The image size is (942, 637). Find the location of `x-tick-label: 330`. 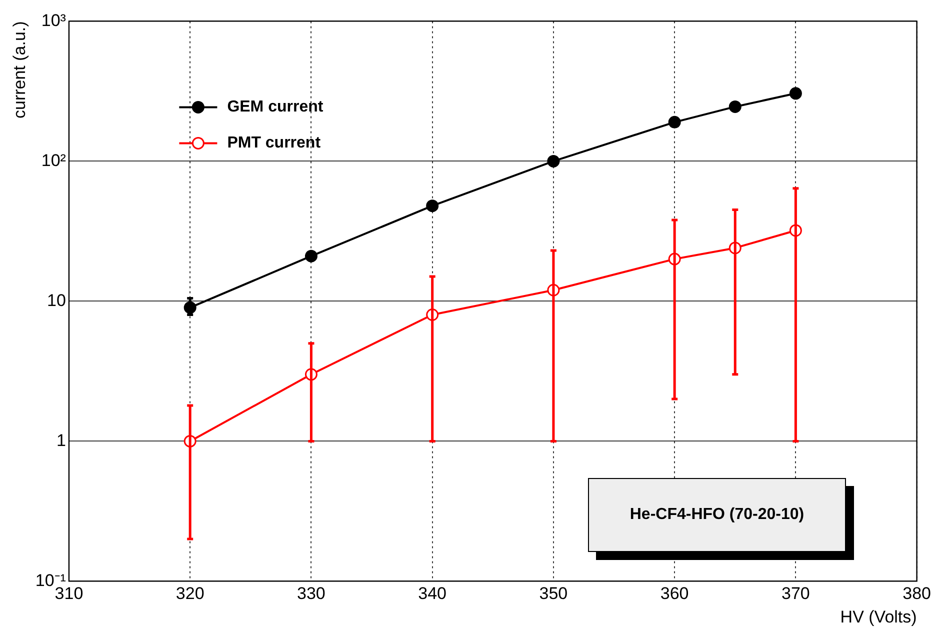

x-tick-label: 330 is located at coordinates (311, 594).